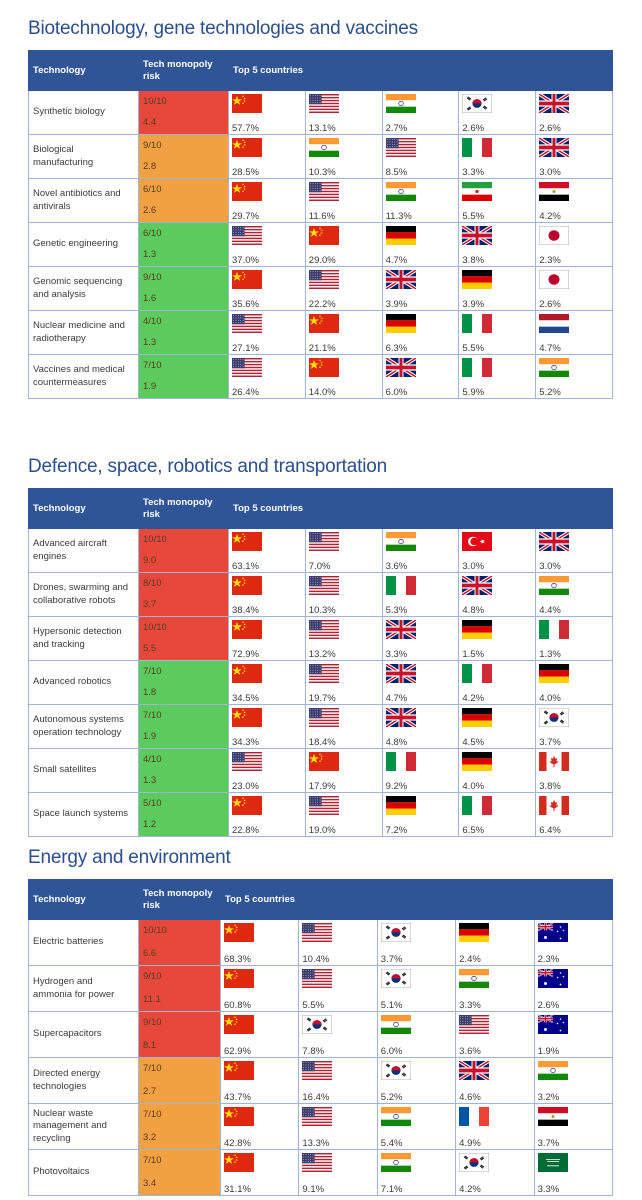  What do you see at coordinates (473, 698) in the screenshot?
I see `country-share: 4.2%` at bounding box center [473, 698].